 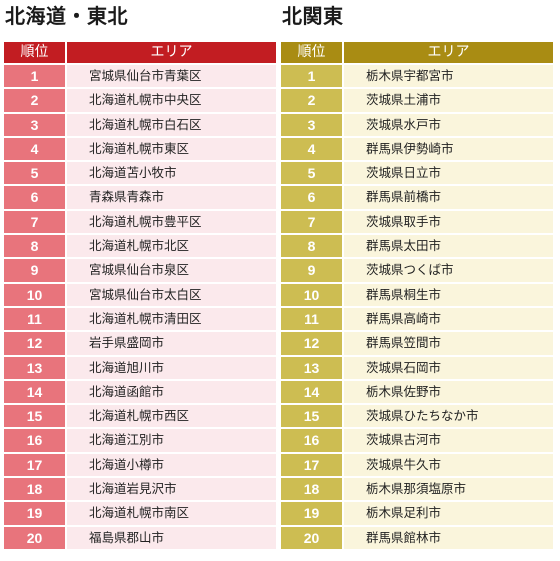 I want to click on table-row: 8 群馬県太田市, so click(x=417, y=246).